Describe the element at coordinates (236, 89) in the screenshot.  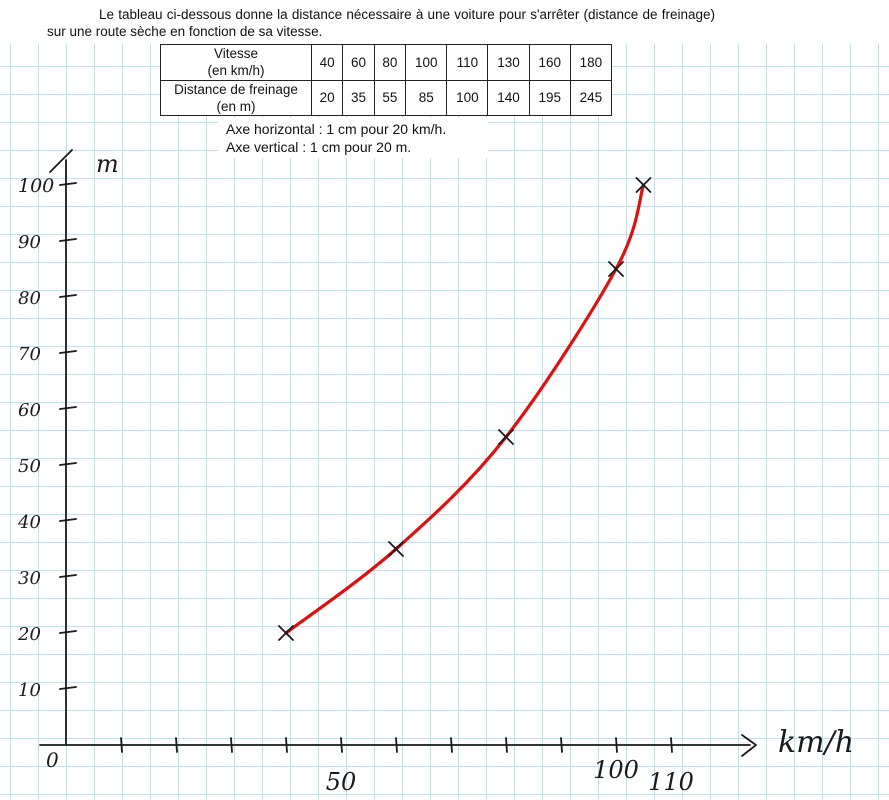
I see `distance-label: Distance de freinage` at that location.